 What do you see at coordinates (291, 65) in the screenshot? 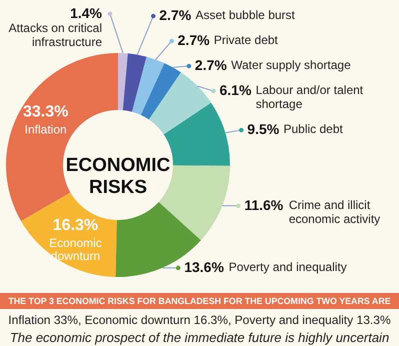
I see `slice-label: Water supply shortage` at bounding box center [291, 65].